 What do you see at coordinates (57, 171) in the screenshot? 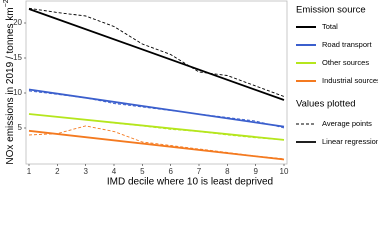
I see `x-tick-label: 2` at bounding box center [57, 171].